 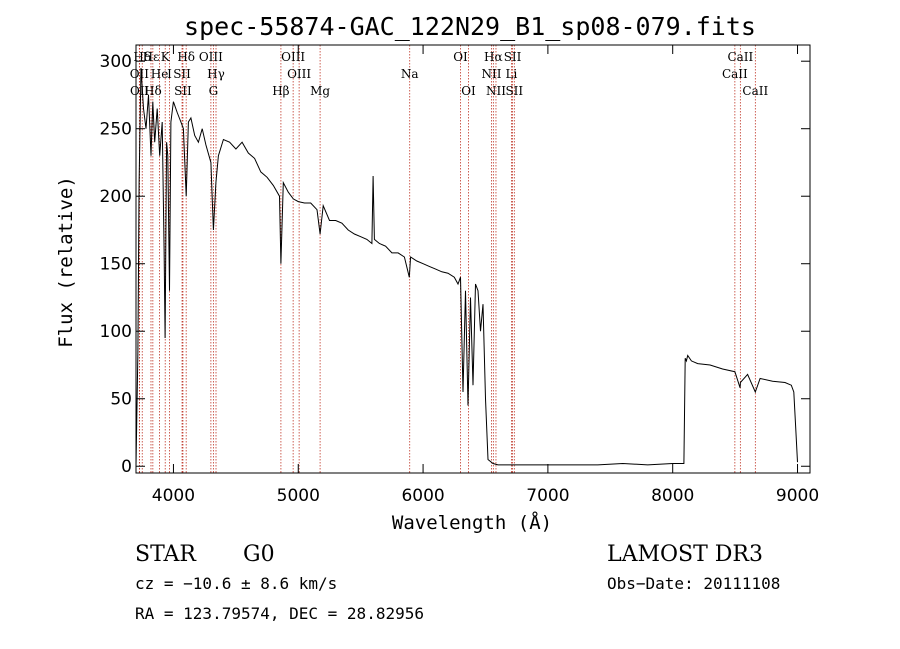 What do you see at coordinates (280, 91) in the screenshot?
I see `emission-line-label: Hβ` at bounding box center [280, 91].